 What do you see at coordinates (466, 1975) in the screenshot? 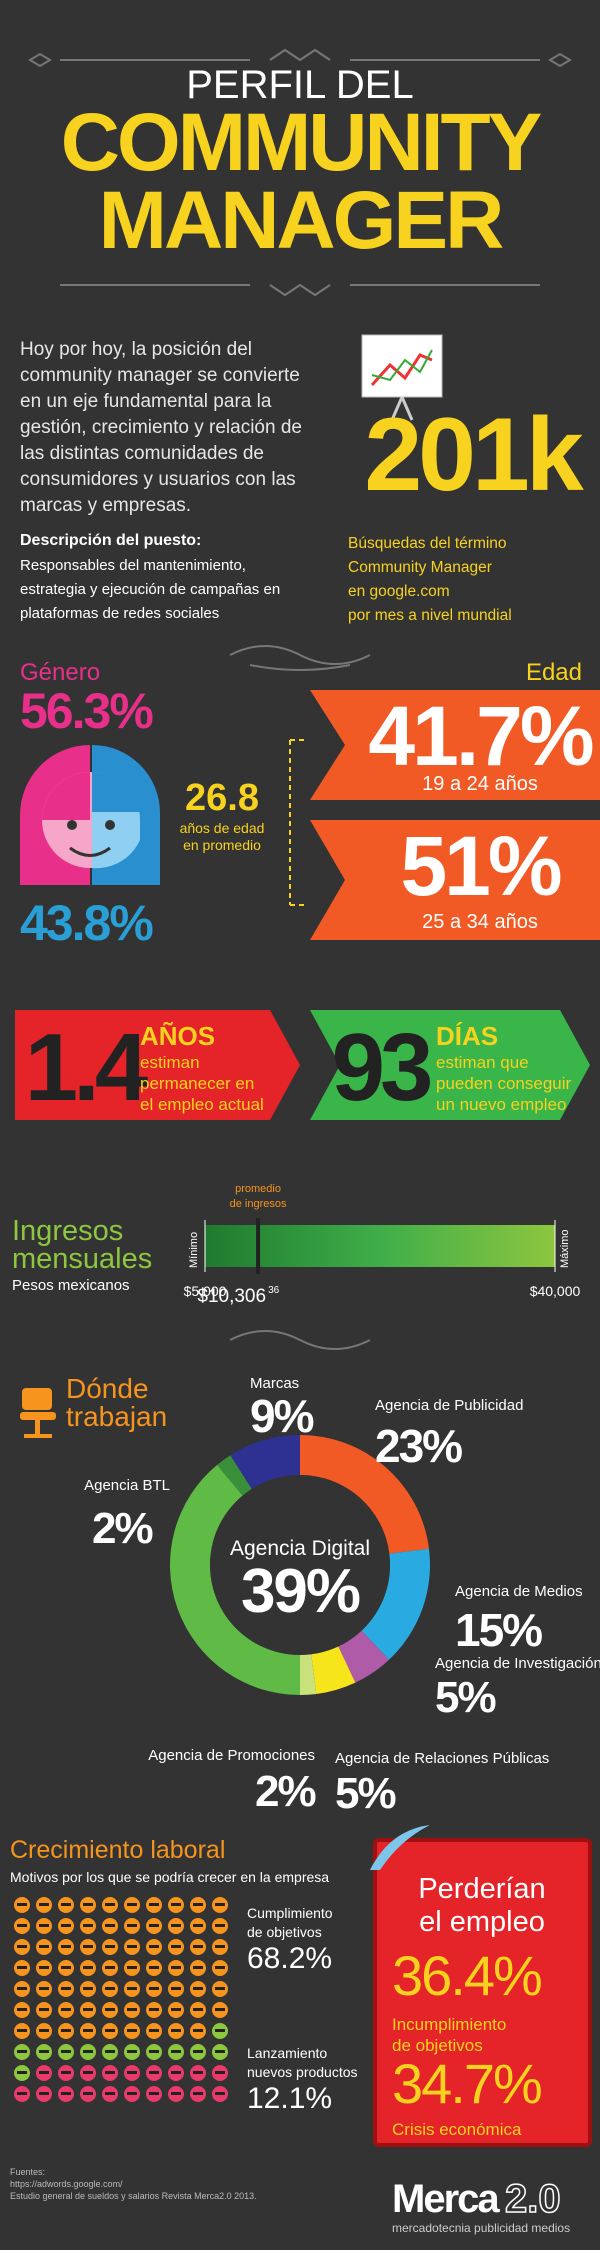
I see `job-loss-value: 36.4%` at bounding box center [466, 1975].